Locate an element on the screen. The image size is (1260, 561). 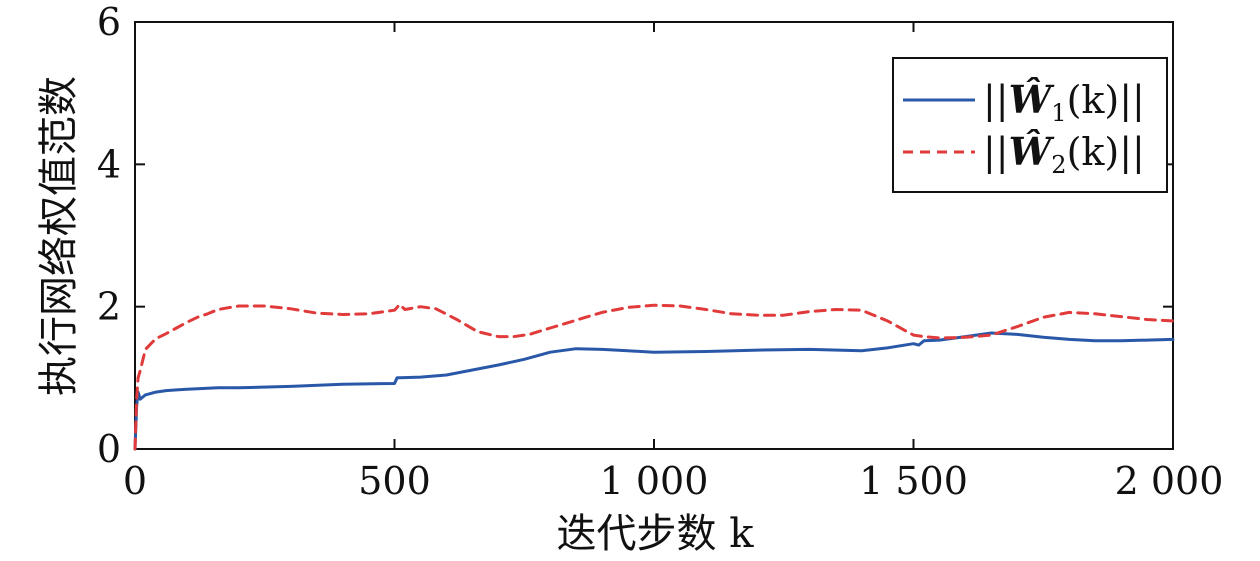
y-tick-label: 0 is located at coordinates (109, 449).